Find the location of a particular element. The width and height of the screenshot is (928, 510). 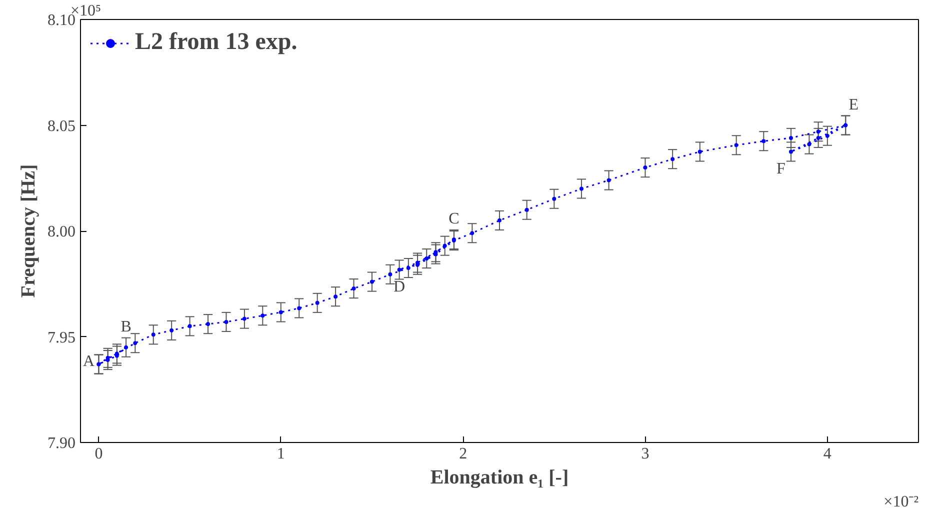

text: ×10⁻² is located at coordinates (901, 502).